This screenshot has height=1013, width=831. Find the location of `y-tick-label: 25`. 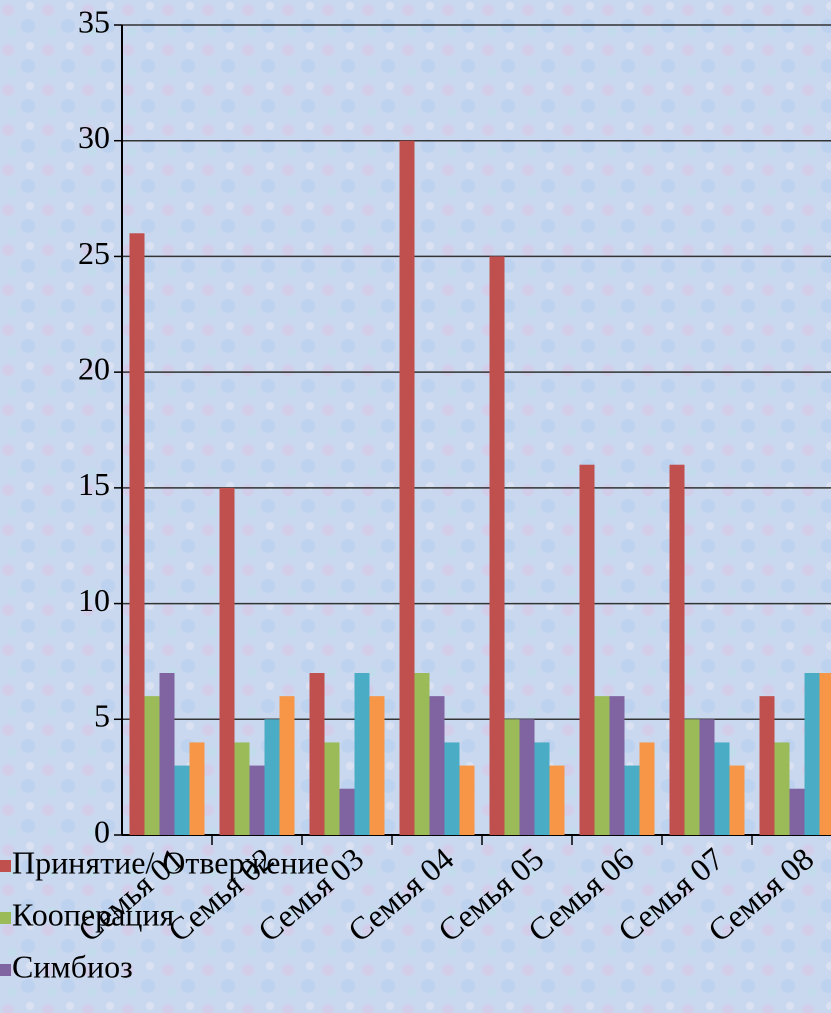

y-tick-label: 25 is located at coordinates (94, 253).